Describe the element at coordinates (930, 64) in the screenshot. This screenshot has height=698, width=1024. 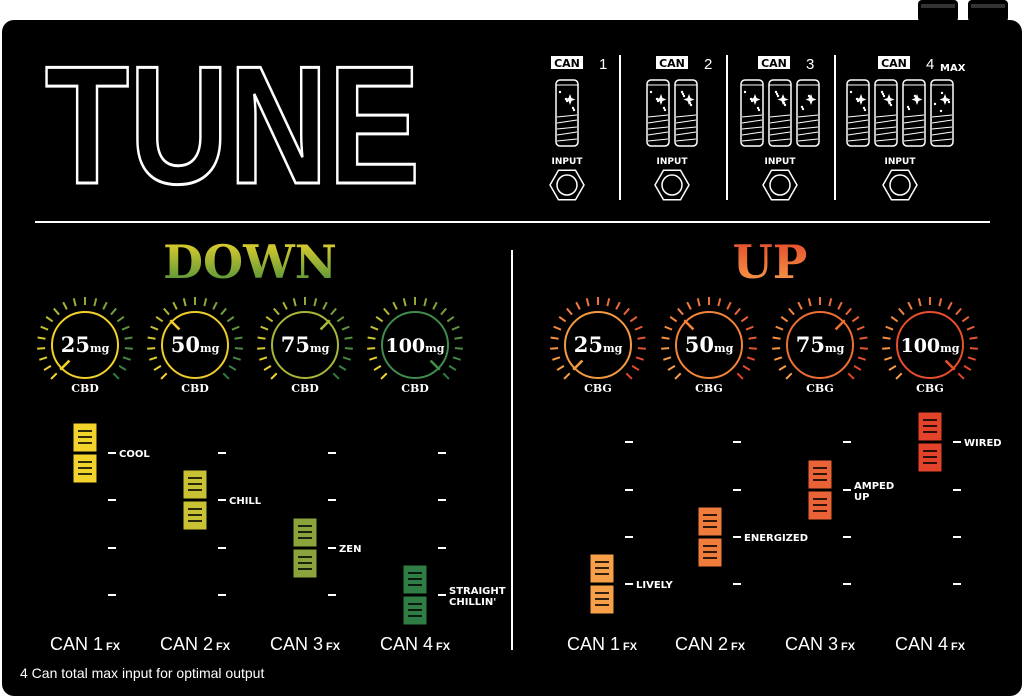
I see `can-count: 4` at that location.